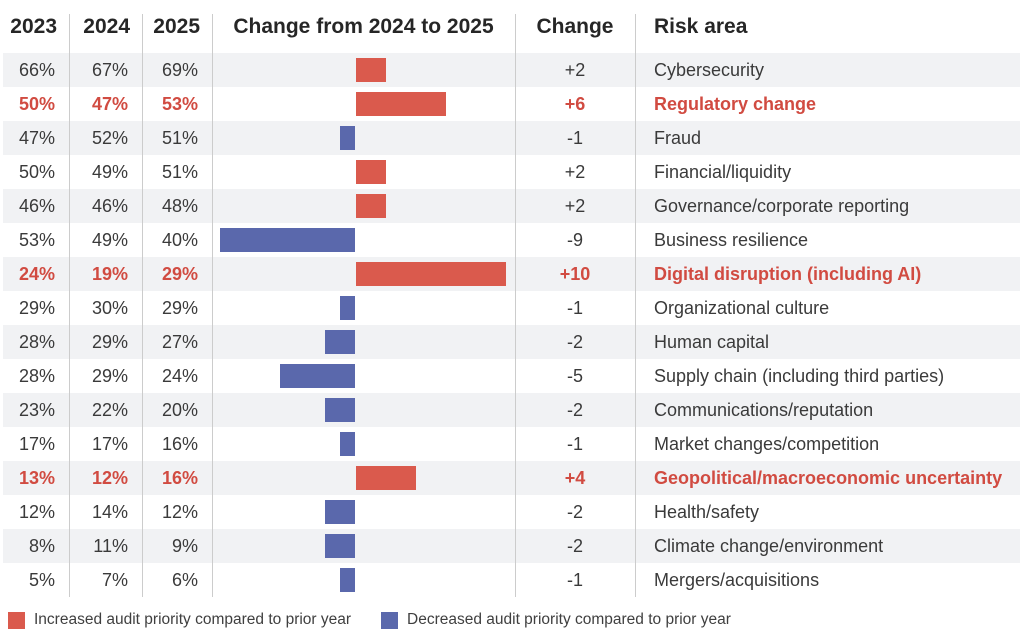  Describe the element at coordinates (36, 274) in the screenshot. I see `pct-2023-cell: 24%` at that location.